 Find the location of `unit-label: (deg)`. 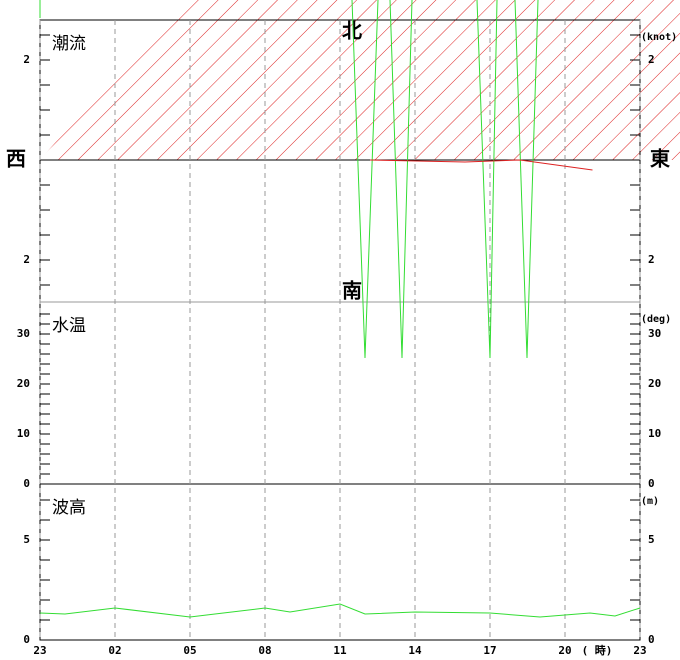

unit-label: (deg) is located at coordinates (656, 319).